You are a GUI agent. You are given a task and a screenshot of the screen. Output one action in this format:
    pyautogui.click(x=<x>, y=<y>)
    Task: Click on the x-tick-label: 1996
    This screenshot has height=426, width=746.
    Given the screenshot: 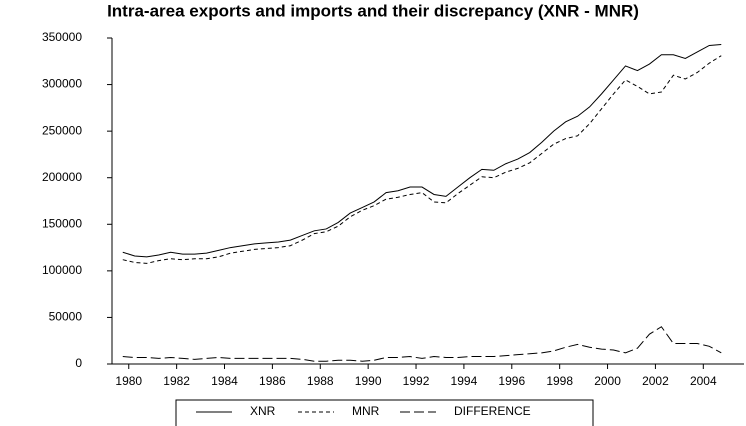 What is the action you would take?
    pyautogui.click(x=511, y=381)
    